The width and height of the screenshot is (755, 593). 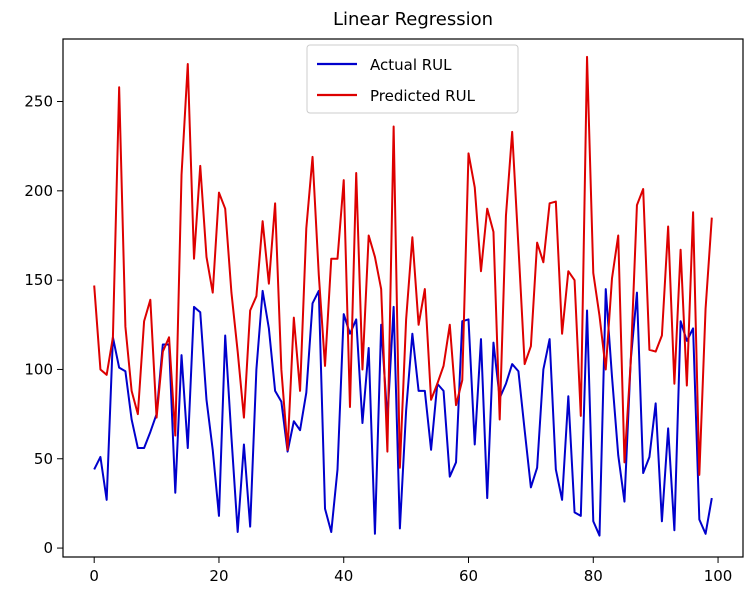 I want to click on x-tick-label: 100, so click(x=718, y=576).